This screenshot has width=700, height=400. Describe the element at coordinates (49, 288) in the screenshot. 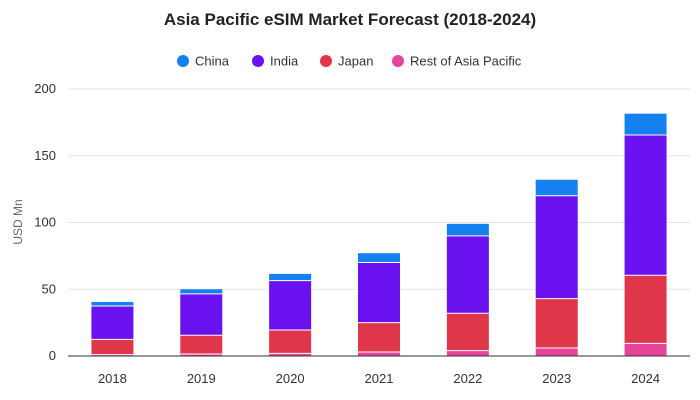

I see `y-tick-label: 50` at that location.